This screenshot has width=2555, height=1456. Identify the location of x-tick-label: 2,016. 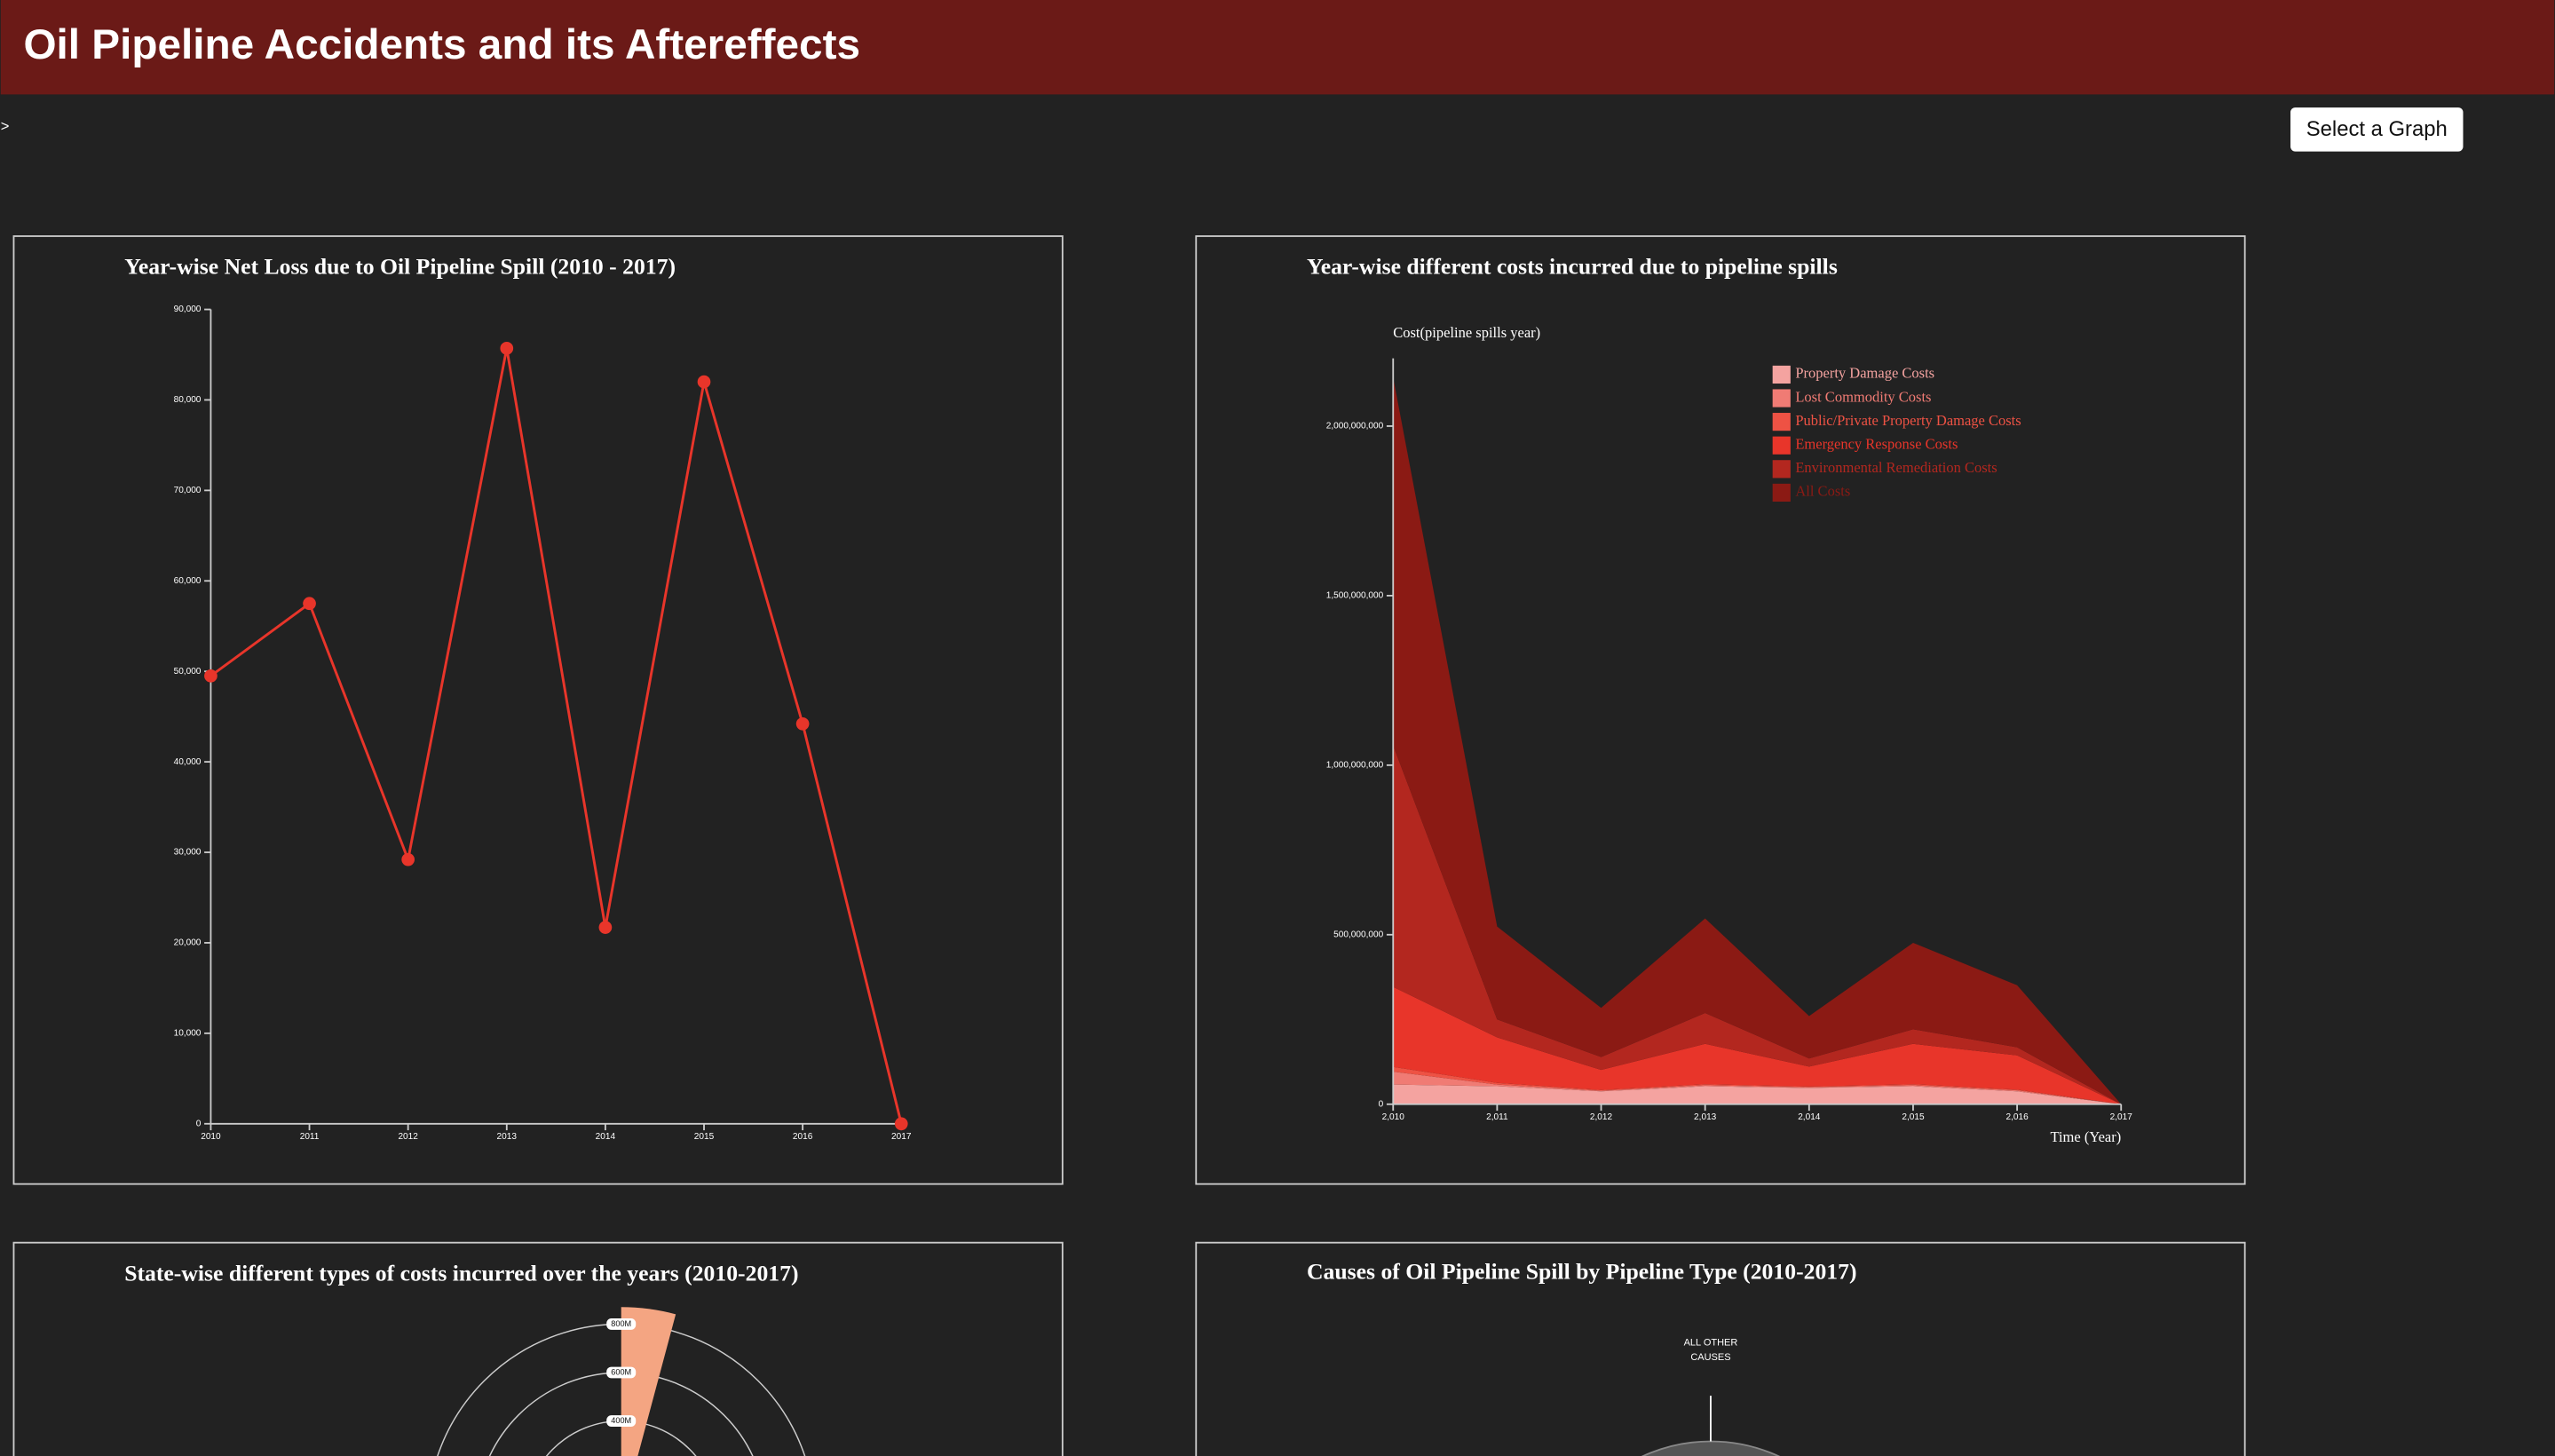
(2017, 1117).